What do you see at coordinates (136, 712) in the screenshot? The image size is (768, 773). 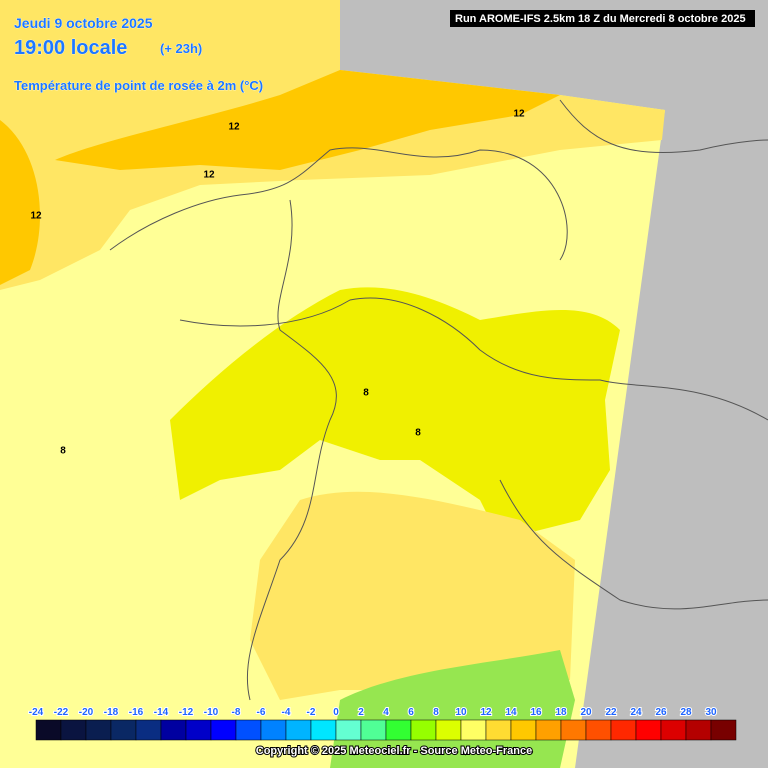 I see `legend-label: -16` at bounding box center [136, 712].